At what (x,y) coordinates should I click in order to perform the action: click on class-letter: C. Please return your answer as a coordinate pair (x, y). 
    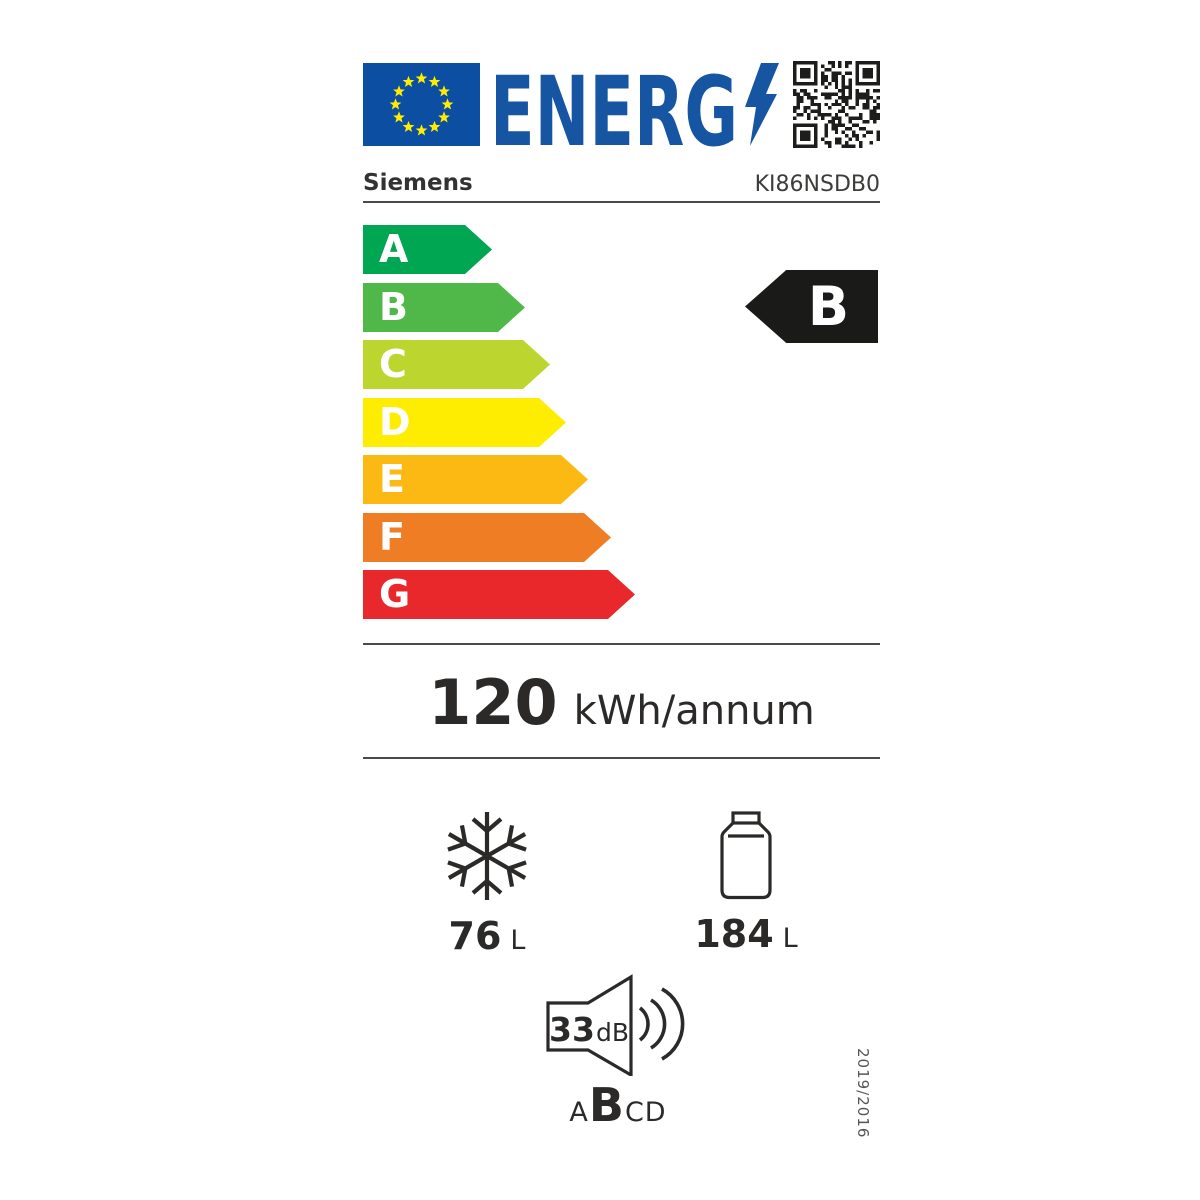
    Looking at the image, I should click on (393, 364).